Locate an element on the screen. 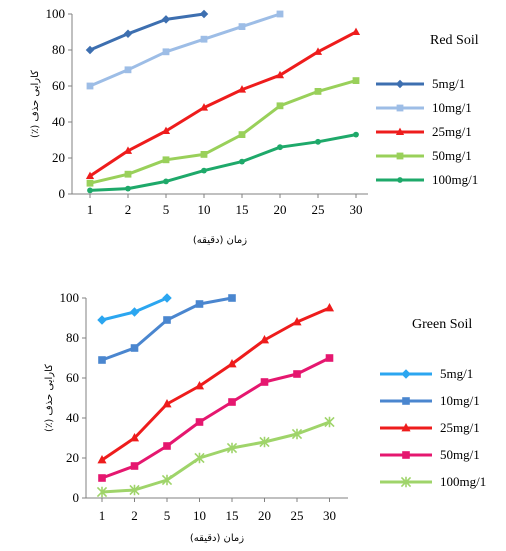 Image resolution: width=506 pixels, height=551 pixels. y-tick-label: 0 is located at coordinates (62, 193).